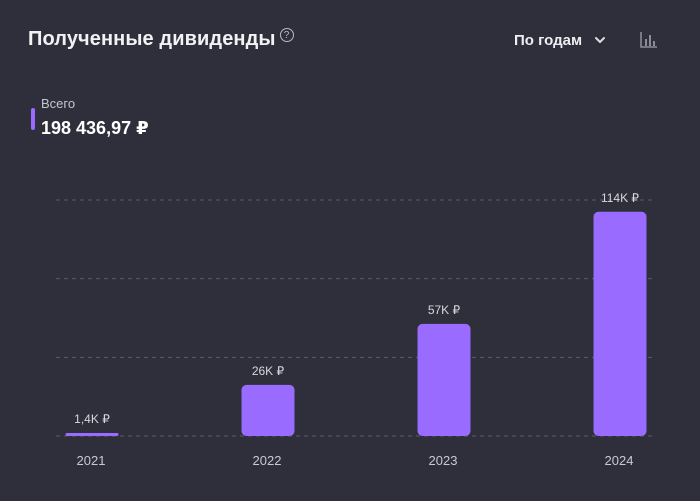 The width and height of the screenshot is (700, 501). What do you see at coordinates (92, 419) in the screenshot?
I see `bar-value-label: 1,4K ₽` at bounding box center [92, 419].